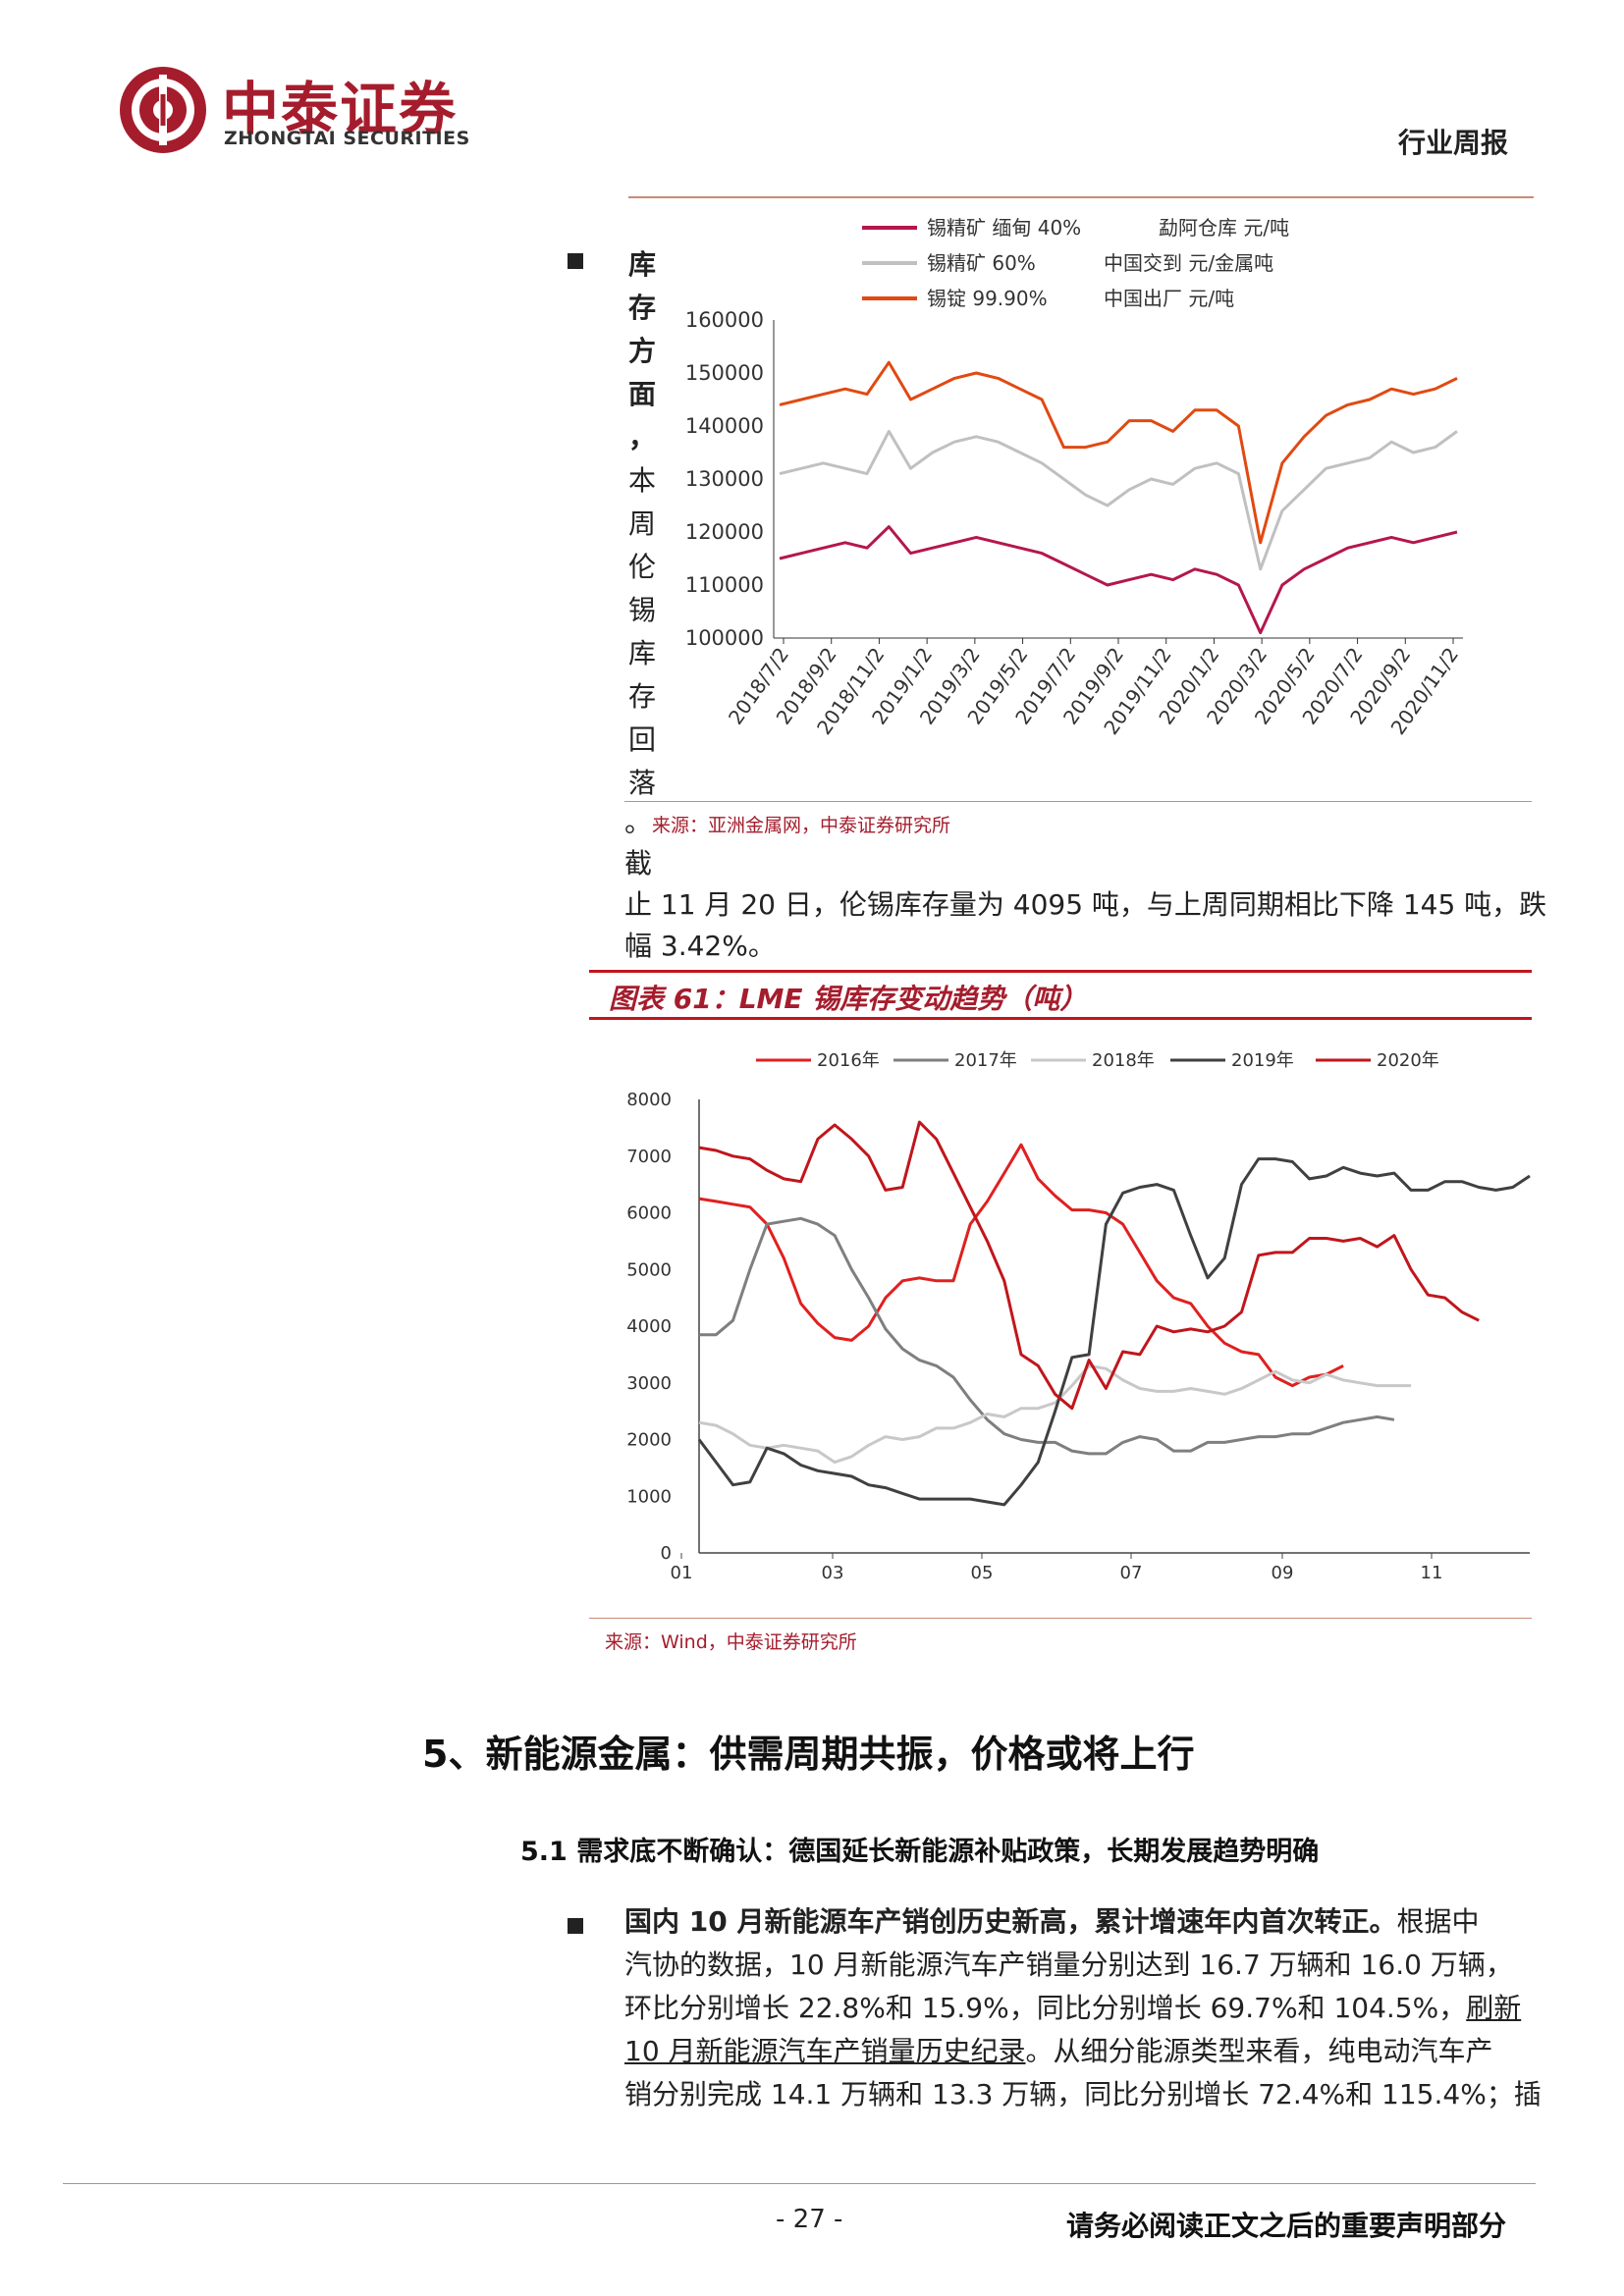  What do you see at coordinates (641, 610) in the screenshot?
I see `heading-char: 锡` at bounding box center [641, 610].